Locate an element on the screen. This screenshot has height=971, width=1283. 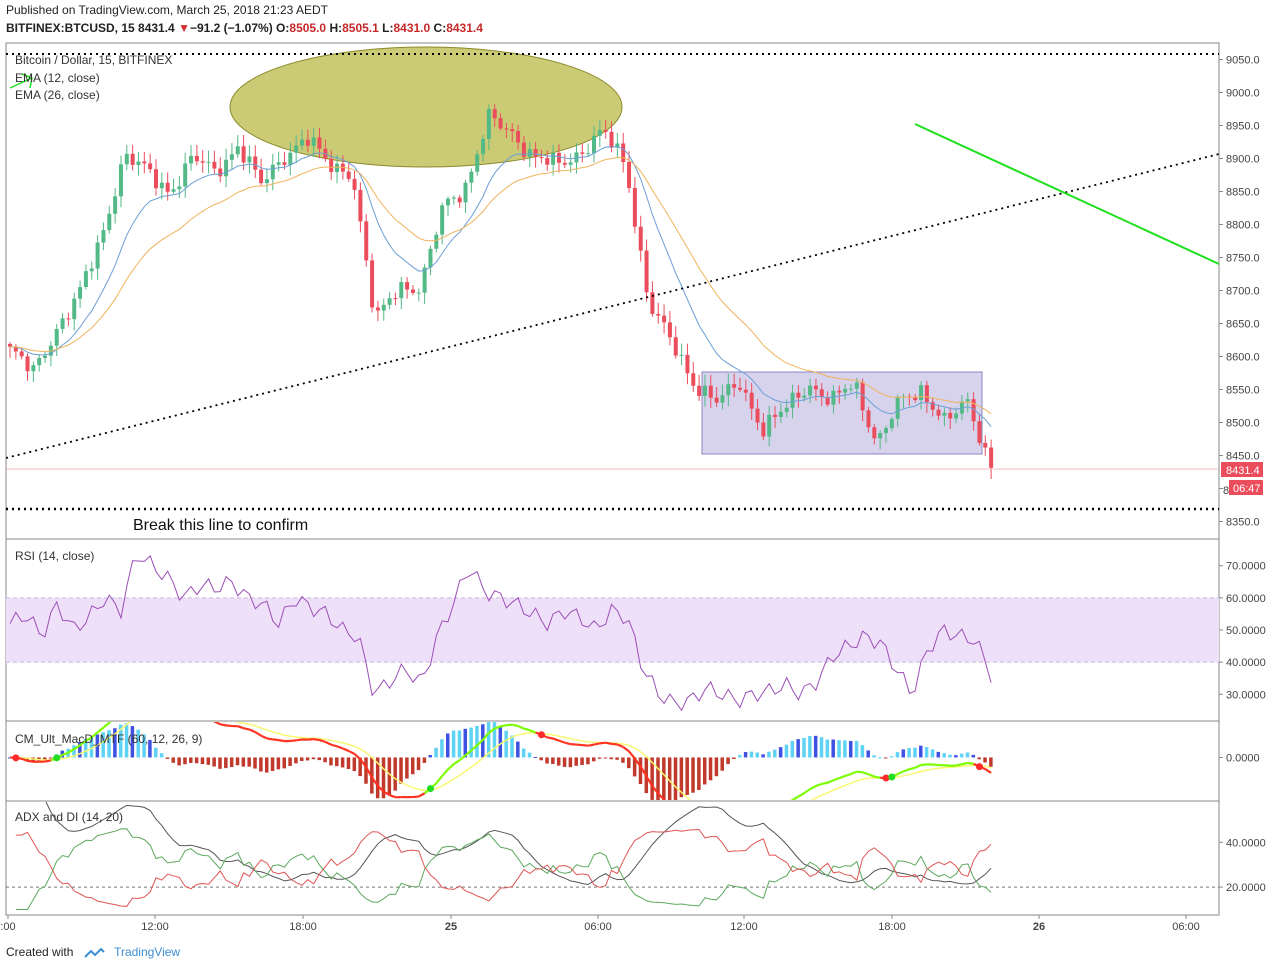
low-value: 8431.0 is located at coordinates (412, 28).